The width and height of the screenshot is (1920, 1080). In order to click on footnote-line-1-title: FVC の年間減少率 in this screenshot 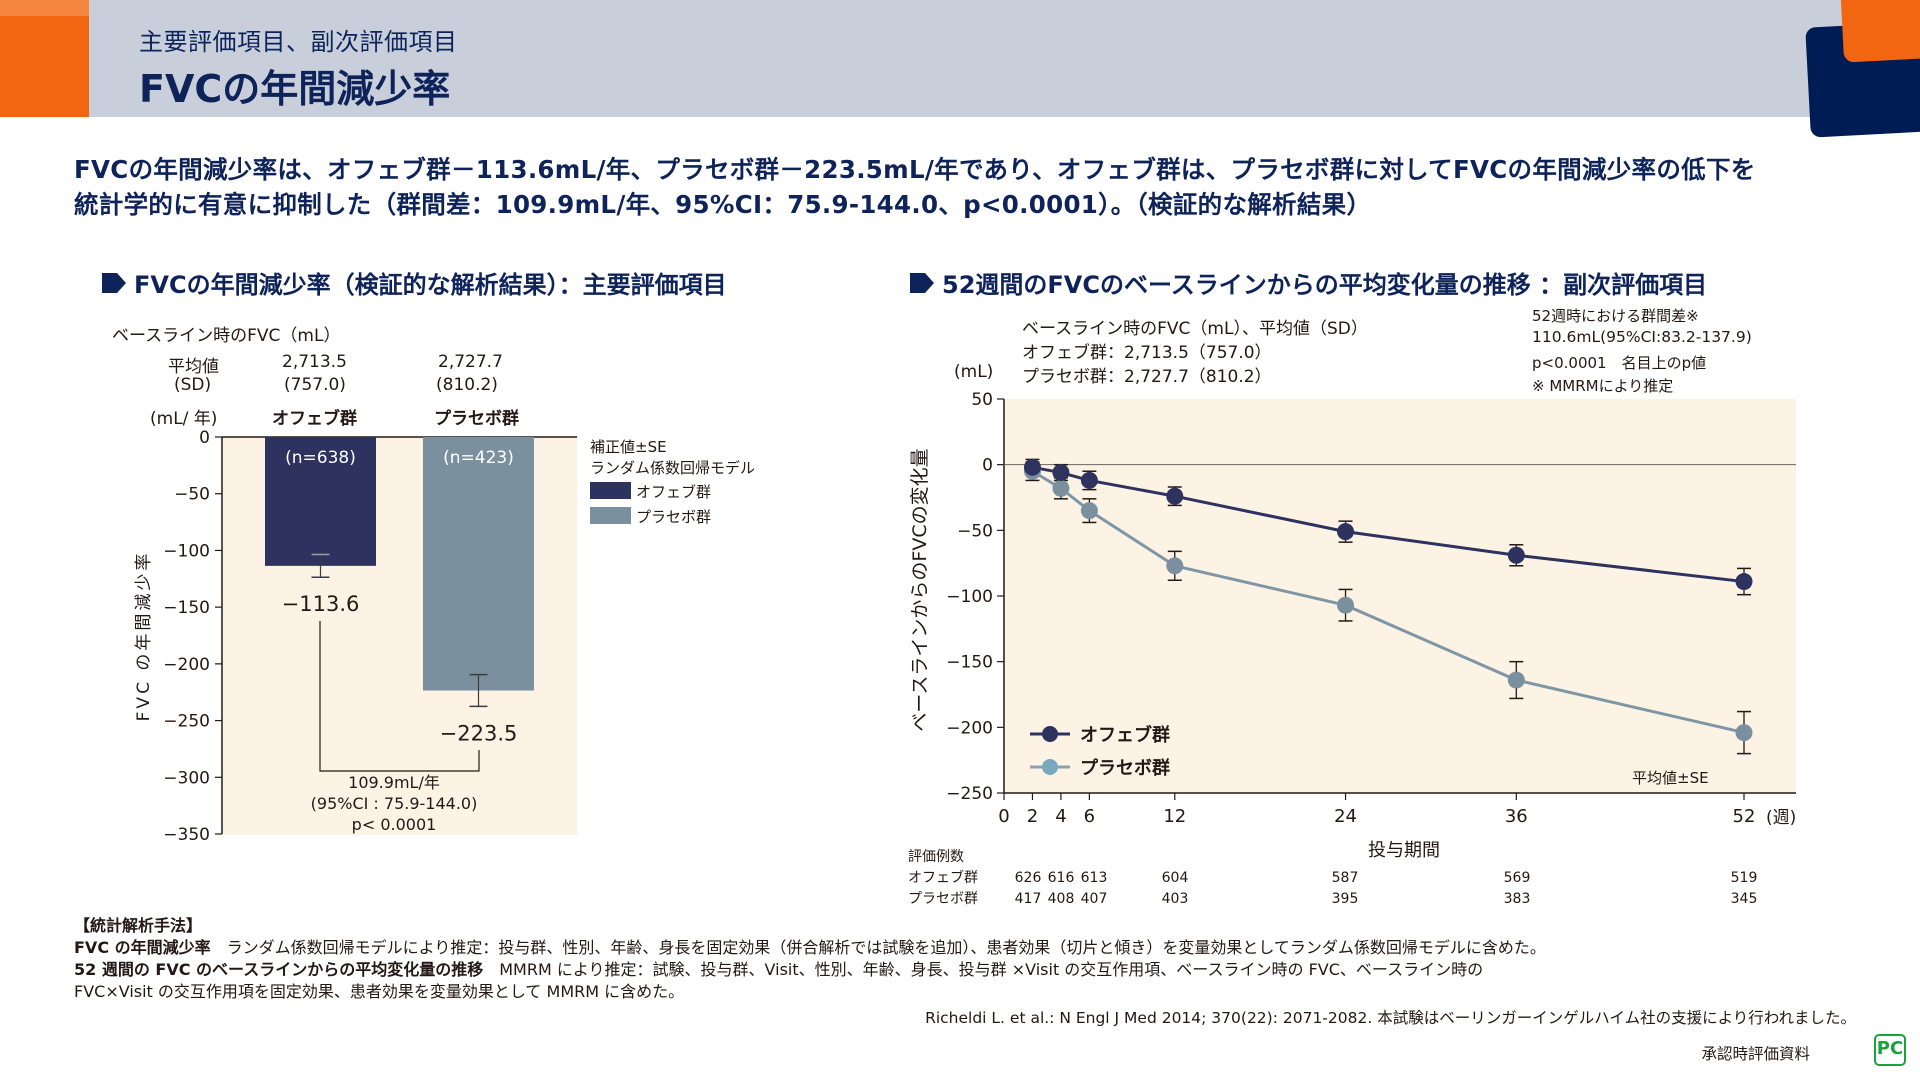, I will do `click(142, 947)`.